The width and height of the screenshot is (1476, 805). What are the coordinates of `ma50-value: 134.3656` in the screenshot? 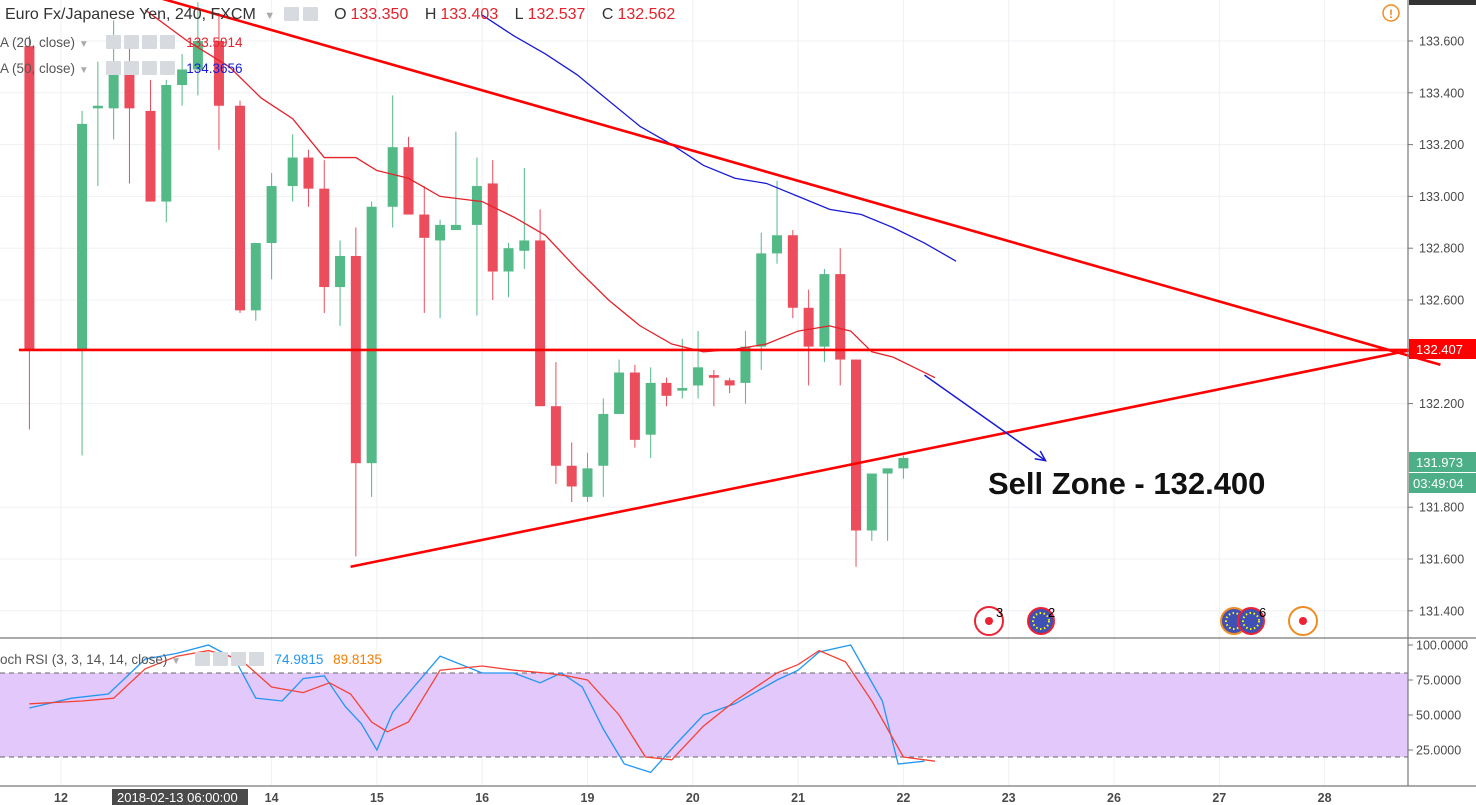 It's located at (214, 68).